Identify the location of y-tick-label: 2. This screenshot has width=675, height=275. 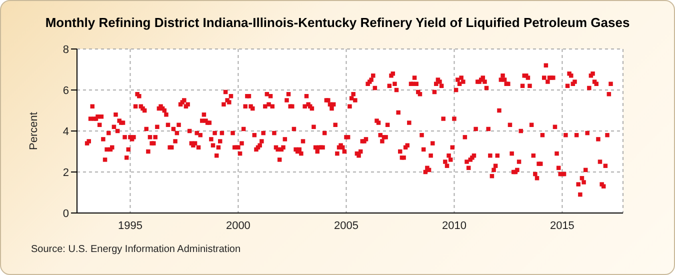
(65, 172).